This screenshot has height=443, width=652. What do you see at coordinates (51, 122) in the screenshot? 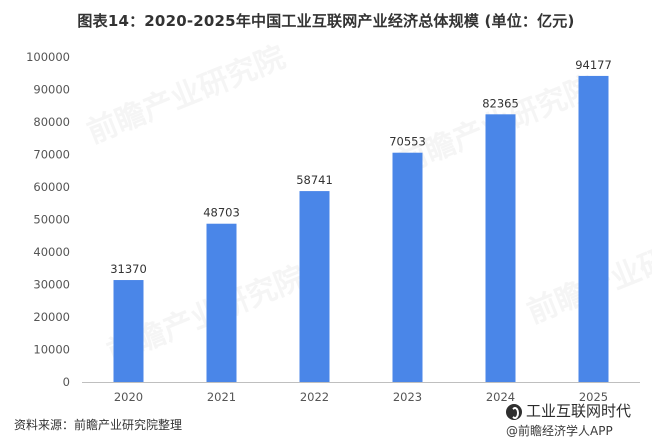
I see `y-tick-label: 80000` at bounding box center [51, 122].